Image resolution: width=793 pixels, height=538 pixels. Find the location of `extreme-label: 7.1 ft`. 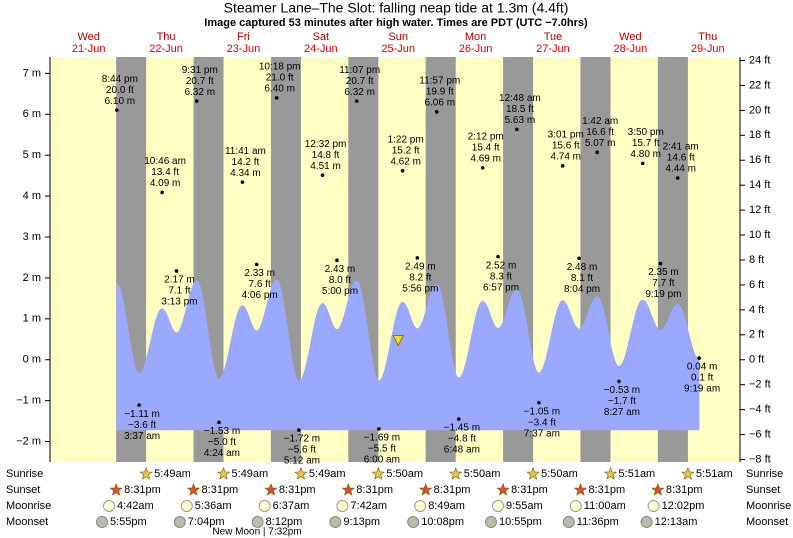

extreme-label: 7.1 ft is located at coordinates (179, 291).